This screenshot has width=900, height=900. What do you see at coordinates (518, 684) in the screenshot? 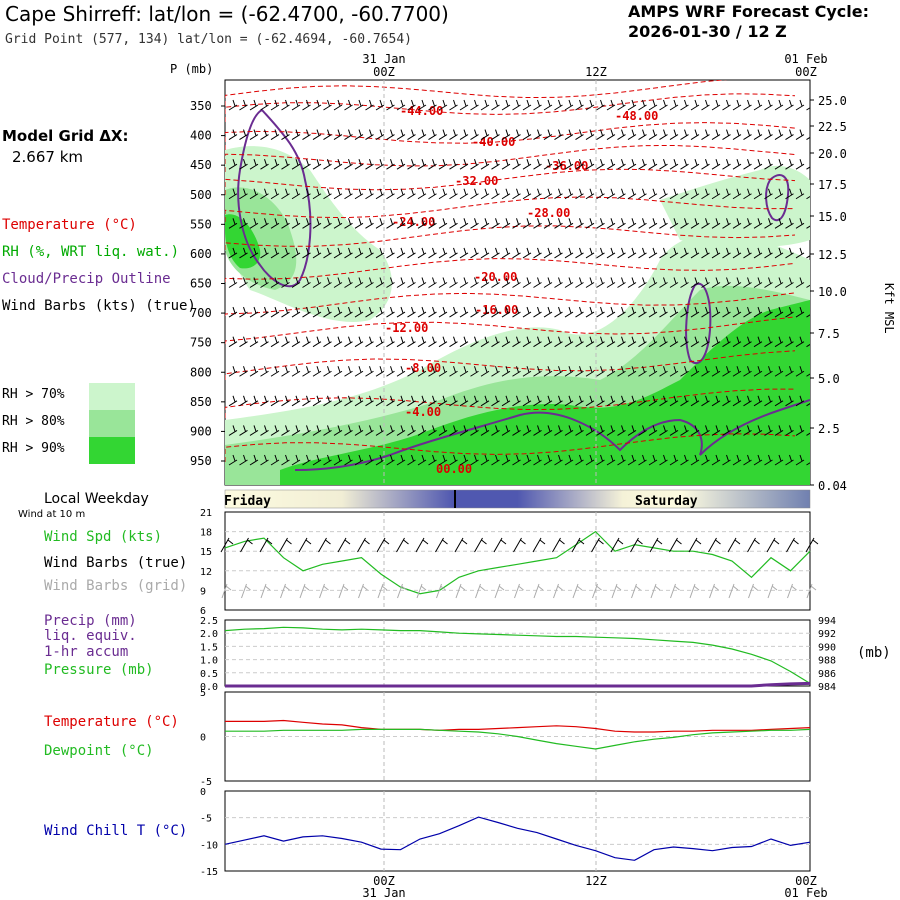
I see `series-line-precip-mm-` at bounding box center [518, 684].